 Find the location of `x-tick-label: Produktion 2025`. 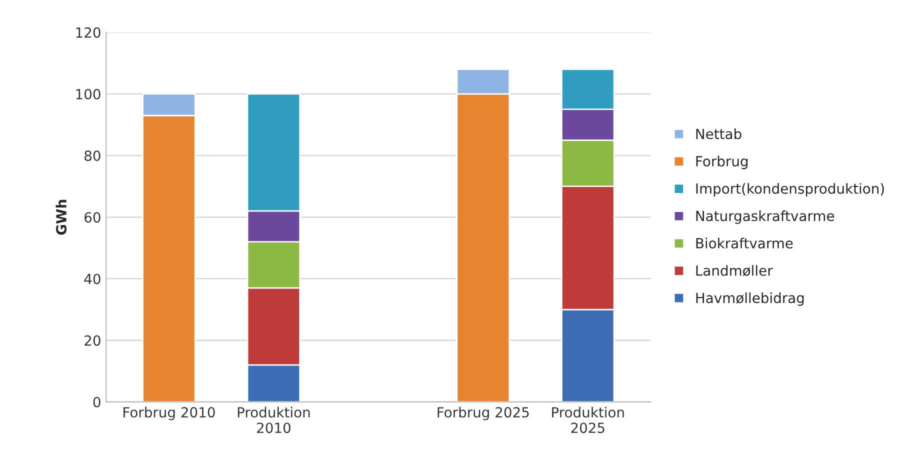

x-tick-label: Produktion 2025 is located at coordinates (588, 420).